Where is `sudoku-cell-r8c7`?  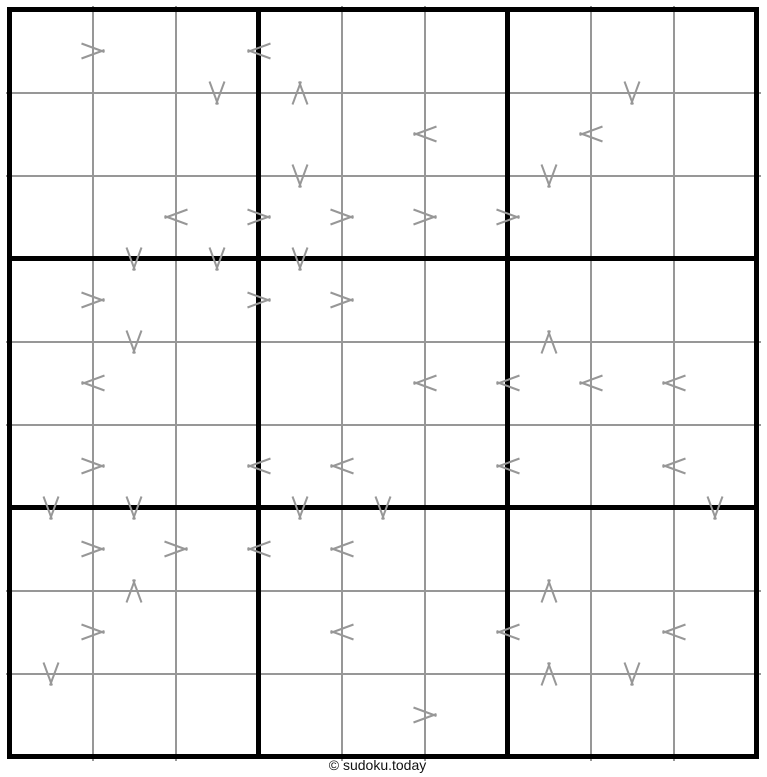 sudoku-cell-r8c7 is located at coordinates (549, 632).